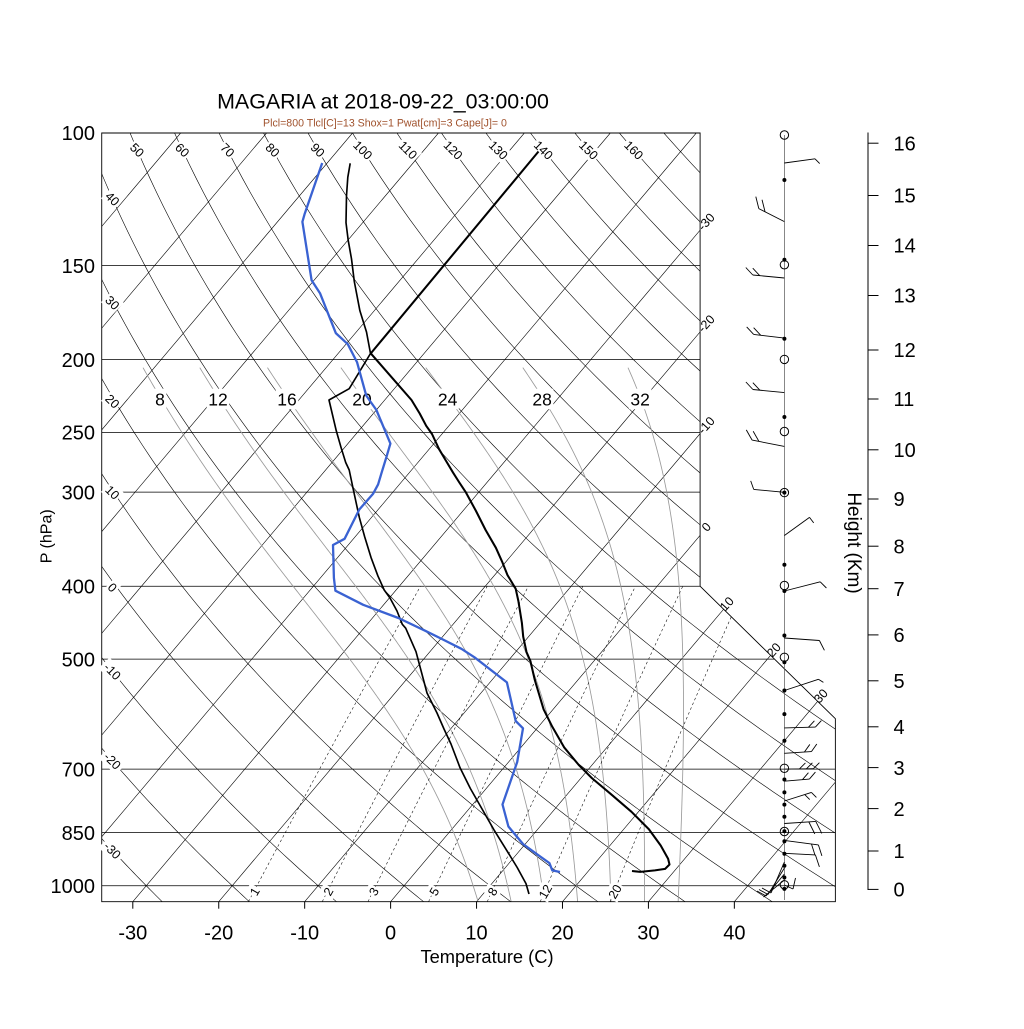  Describe the element at coordinates (78, 267) in the screenshot. I see `svg-text: 150` at that location.